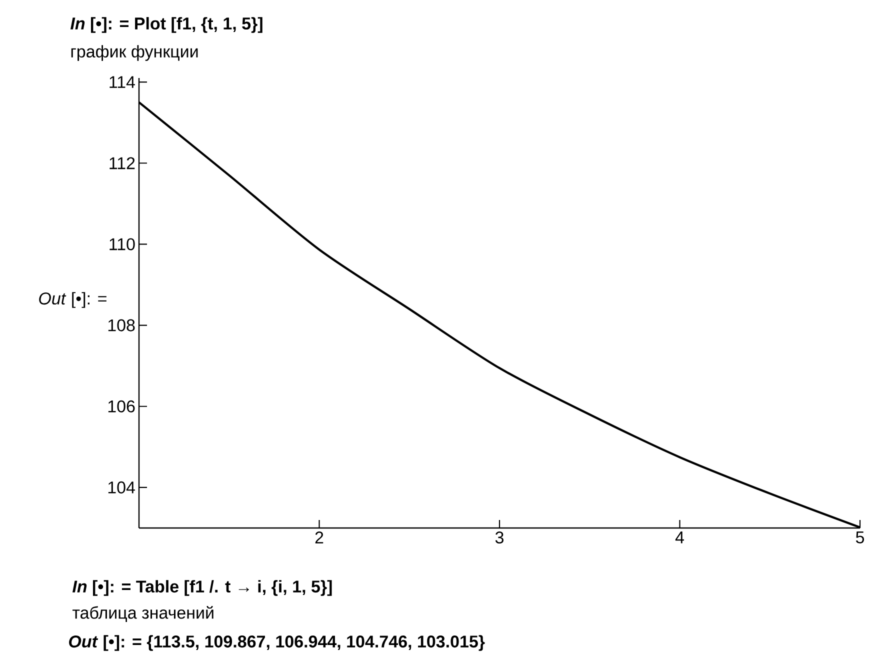  Describe the element at coordinates (277, 643) in the screenshot. I see `text: Out [•]: = {113.5, 109.867, 106.944, 104.746, 103.015}` at that location.